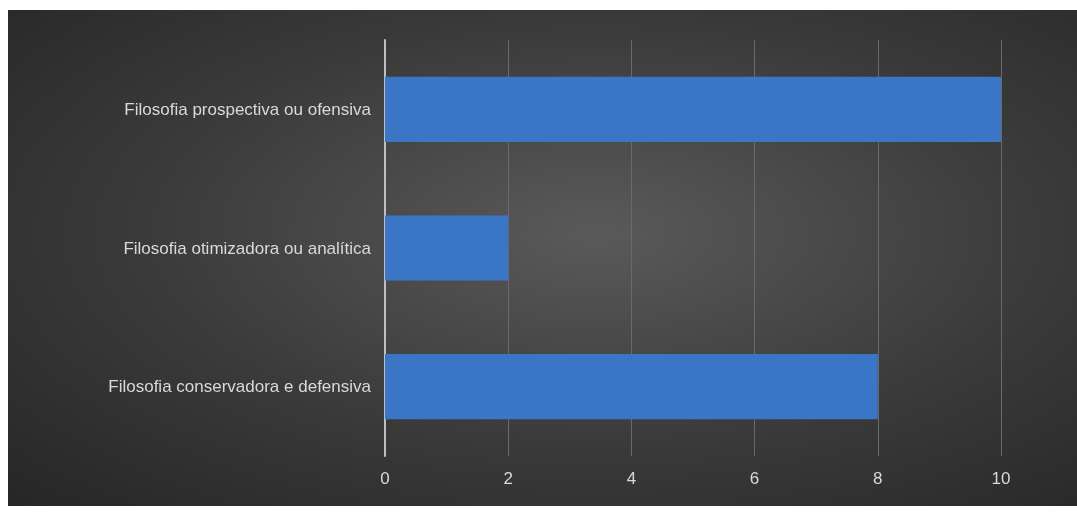  I want to click on x-tick-label: 0, so click(385, 478).